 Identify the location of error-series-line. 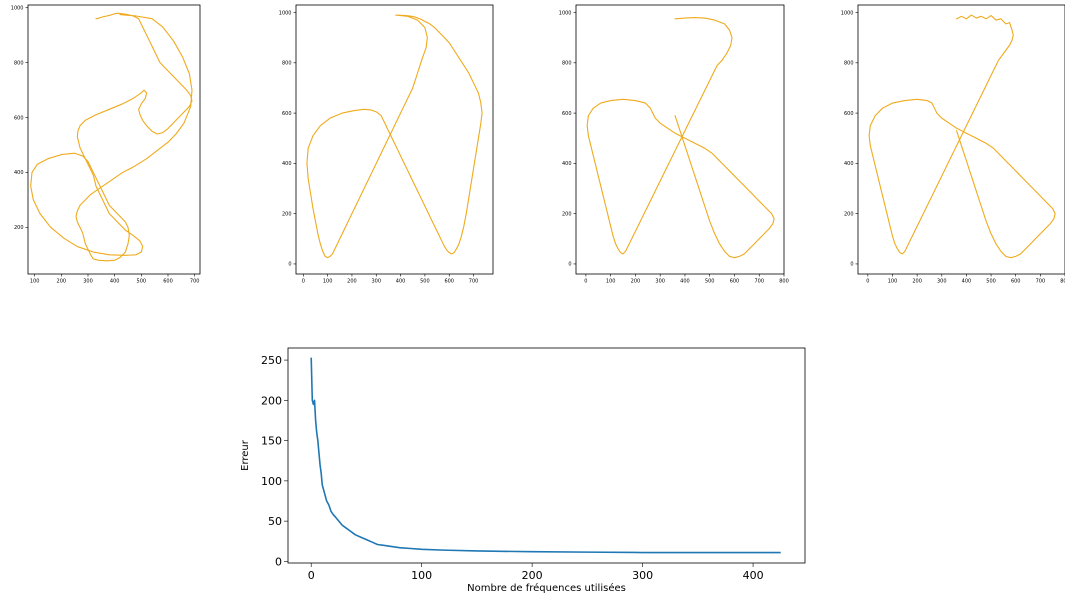
(545, 455).